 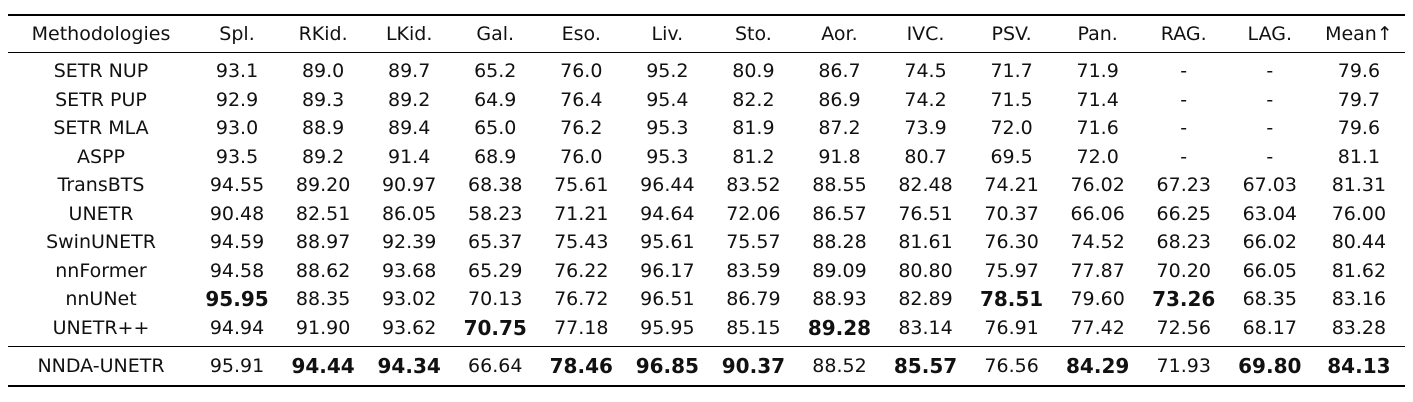 What do you see at coordinates (101, 213) in the screenshot?
I see `method-name-cell: UNETR` at bounding box center [101, 213].